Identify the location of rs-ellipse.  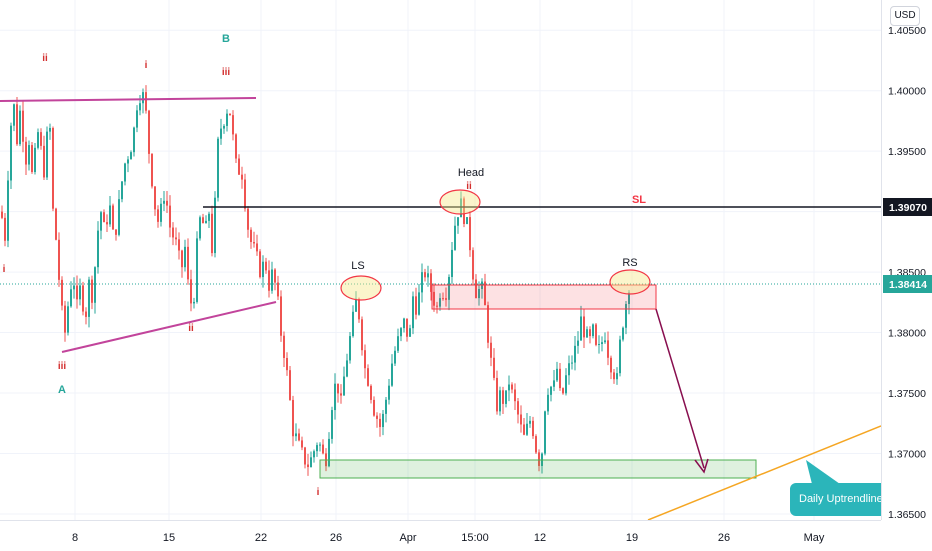
(630, 282).